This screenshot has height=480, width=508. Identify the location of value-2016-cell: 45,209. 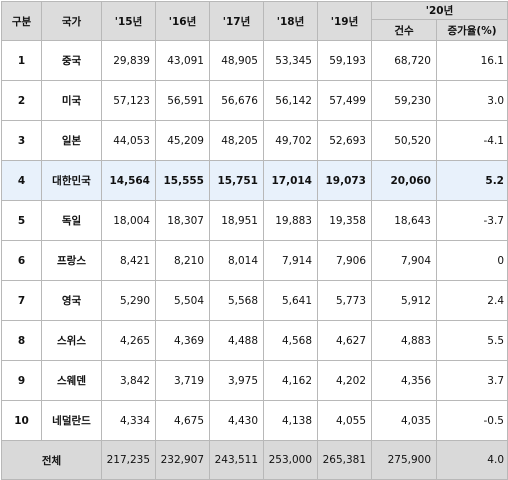
(182, 140).